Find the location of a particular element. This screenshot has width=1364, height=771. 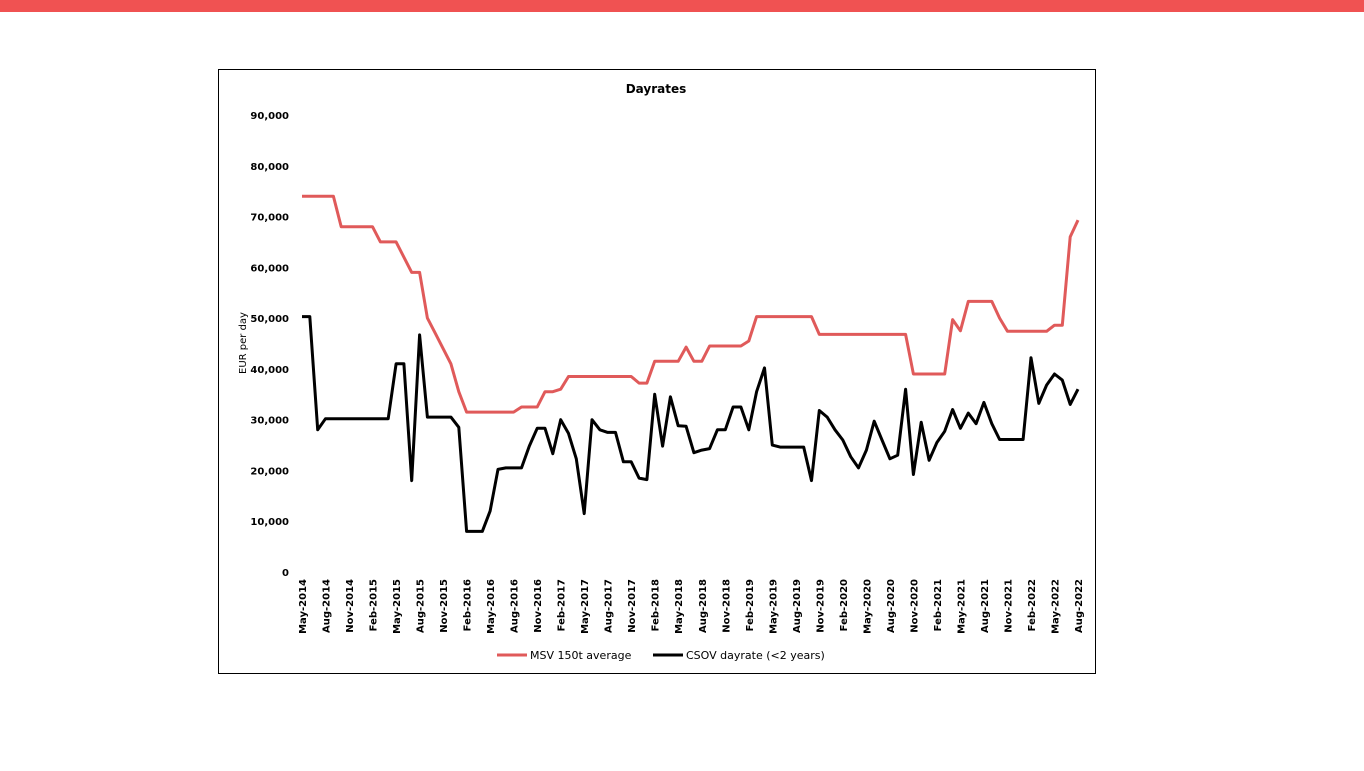

legend-label: CSOV dayrate (<2 years) is located at coordinates (755, 655).